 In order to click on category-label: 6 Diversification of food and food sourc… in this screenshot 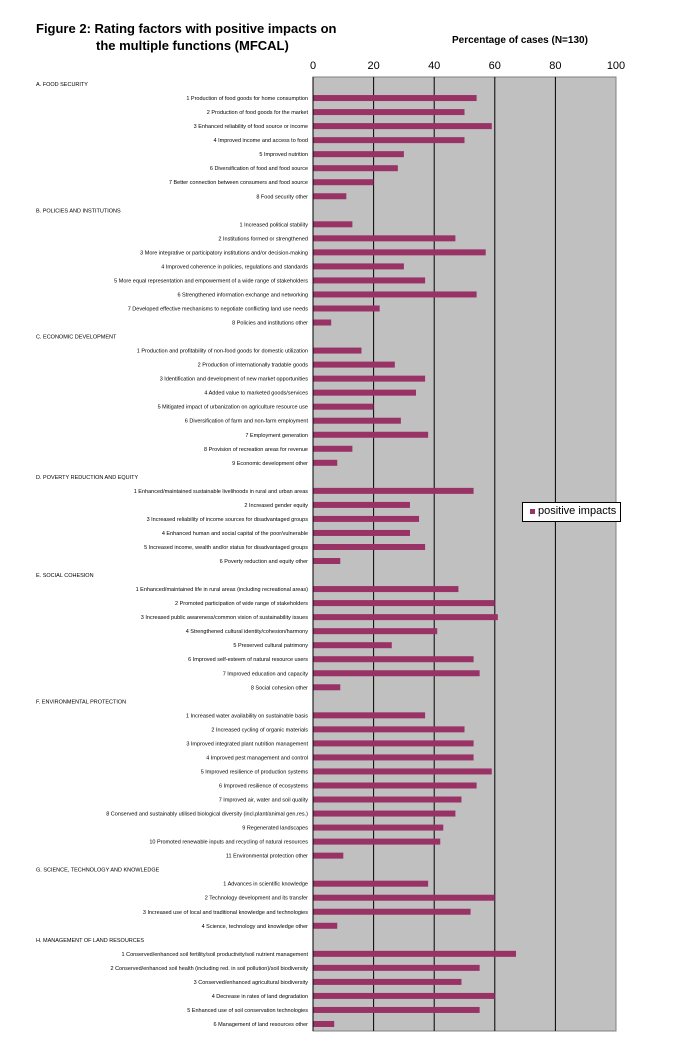, I will do `click(259, 169)`.